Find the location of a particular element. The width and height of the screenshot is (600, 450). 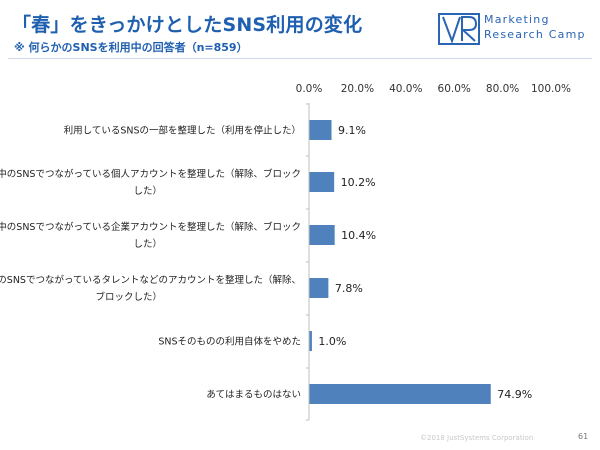

category-label: あてはまるものはない is located at coordinates (253, 395).